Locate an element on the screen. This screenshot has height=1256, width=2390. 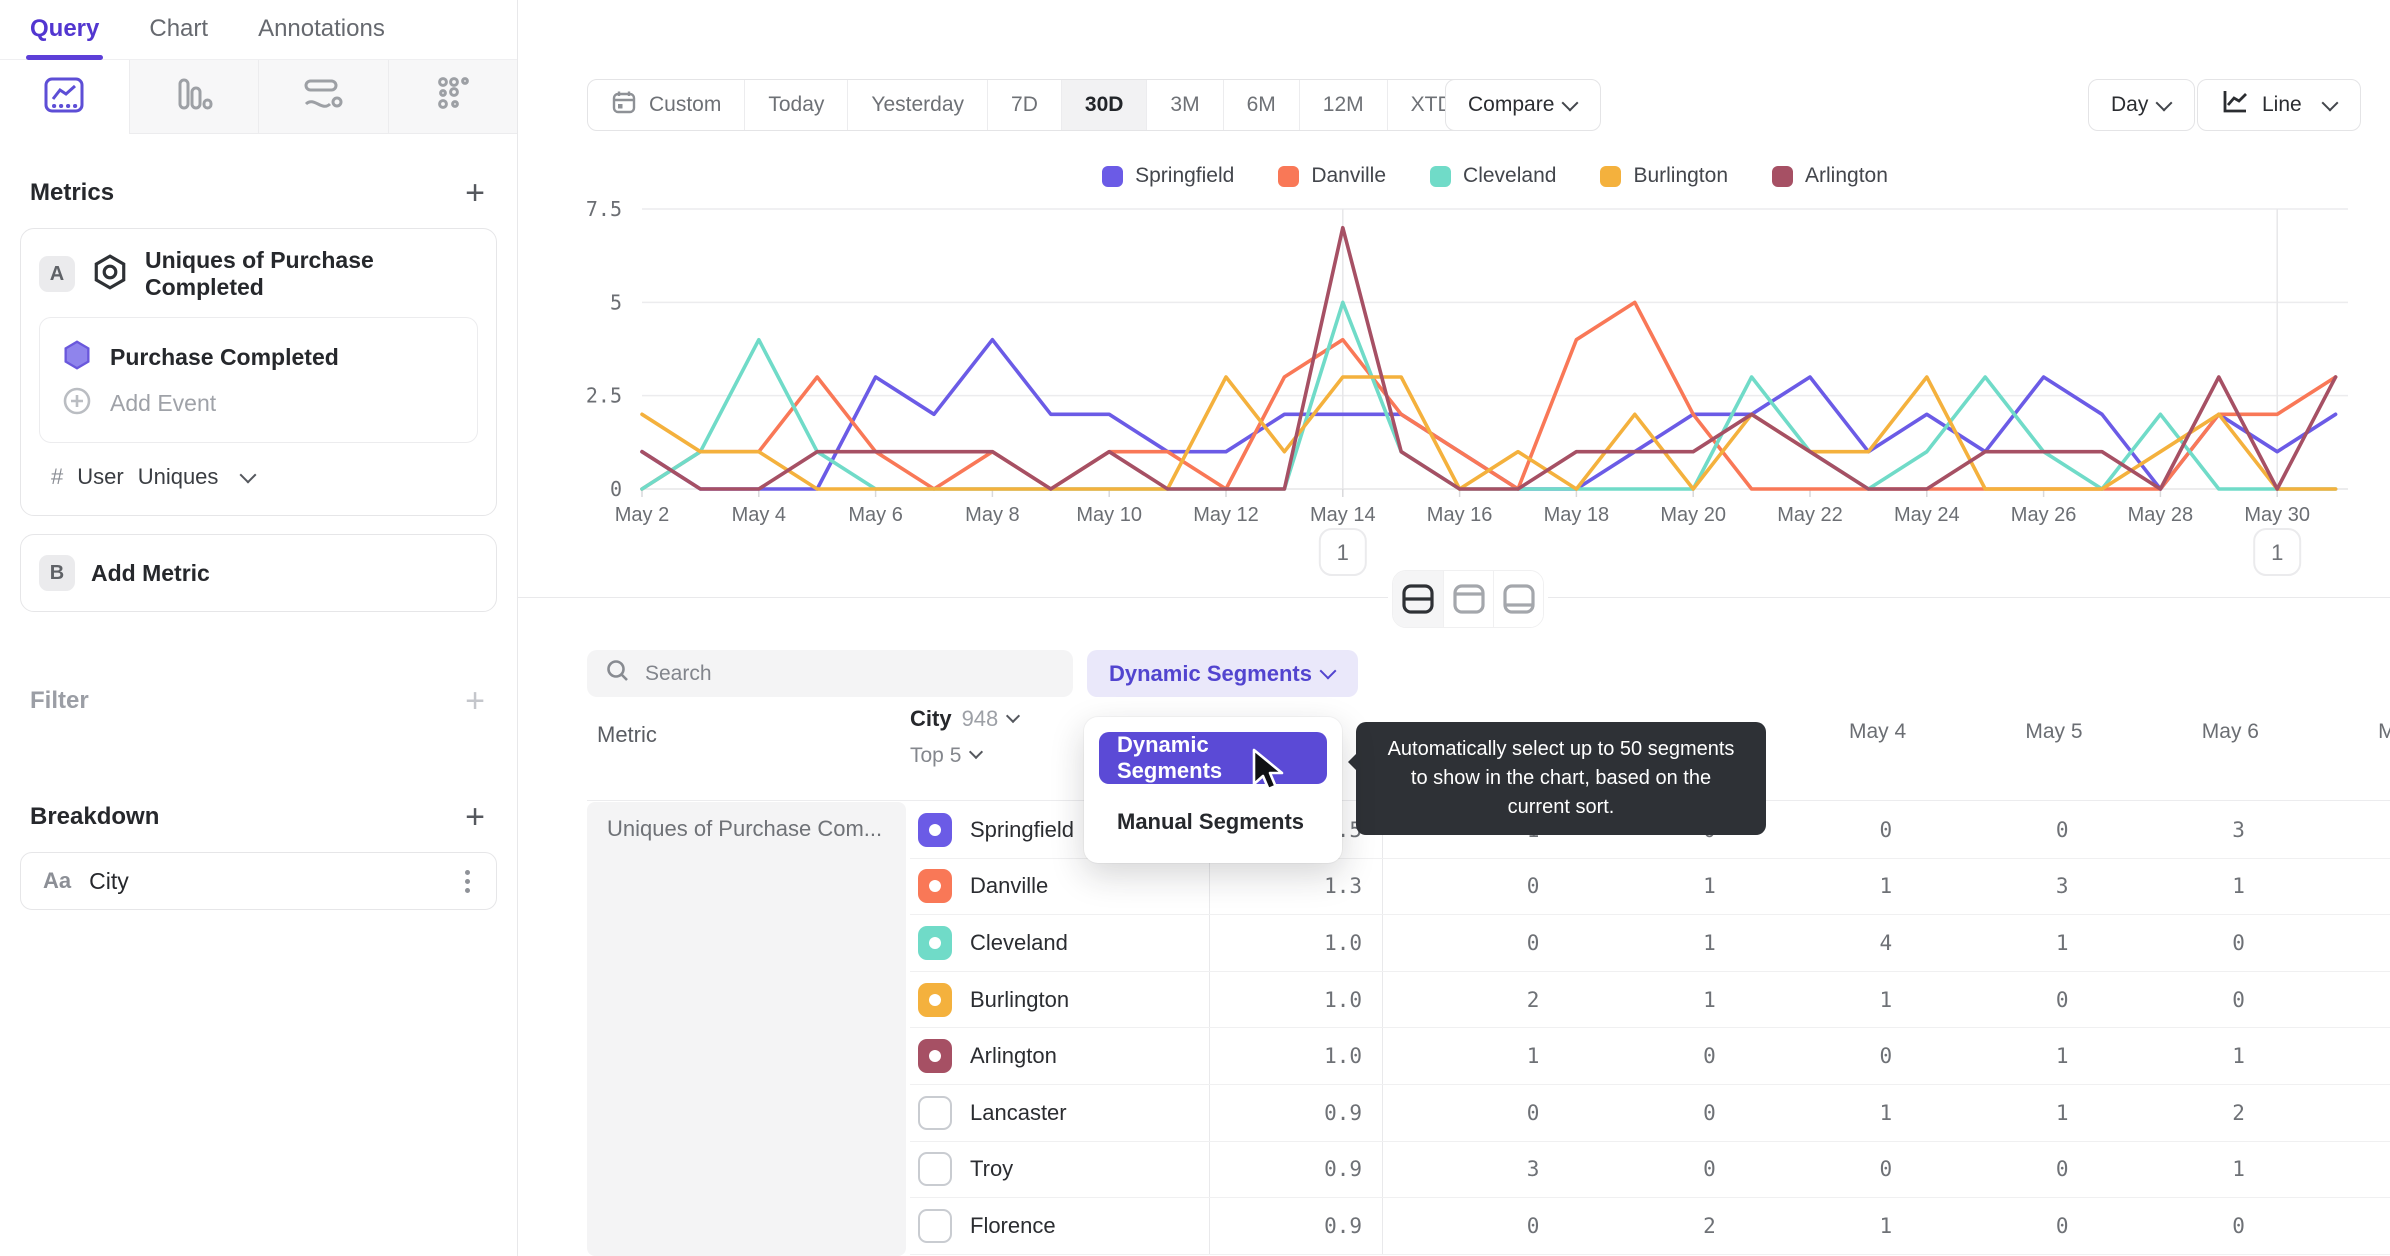
kebab-menu-icon is located at coordinates (467, 881).